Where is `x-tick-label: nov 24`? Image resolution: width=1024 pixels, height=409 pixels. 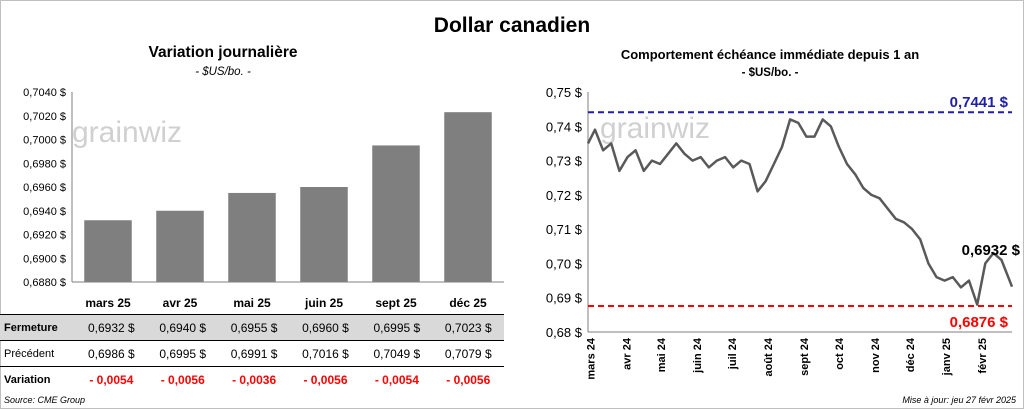
x-tick-label: nov 24 is located at coordinates (876, 355).